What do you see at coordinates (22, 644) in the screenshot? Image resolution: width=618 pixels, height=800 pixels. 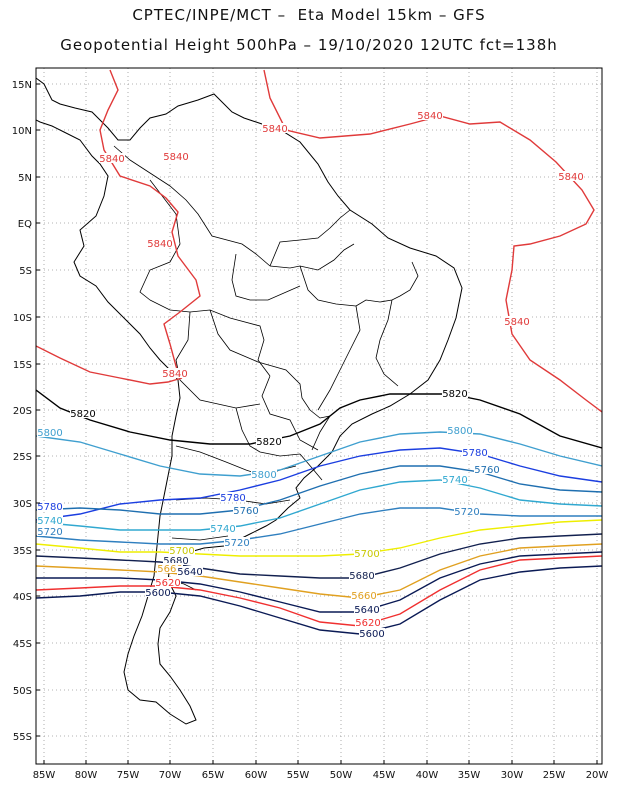 I see `lat-tick-label: 45S` at bounding box center [22, 644].